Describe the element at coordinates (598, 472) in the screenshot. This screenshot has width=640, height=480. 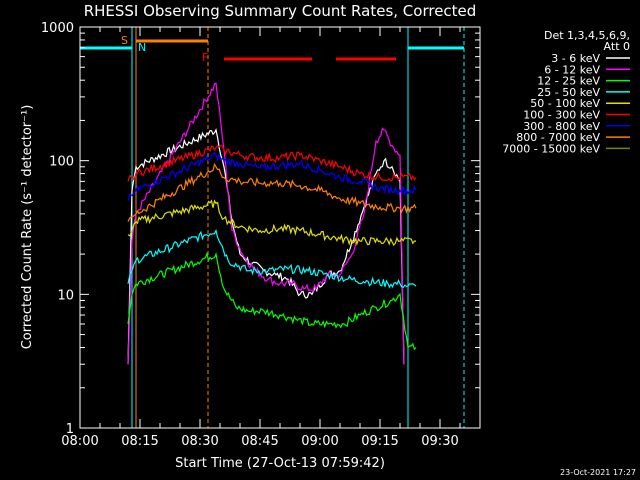
I see `footer-timestamp: 23-Oct-2021 17:27` at that location.